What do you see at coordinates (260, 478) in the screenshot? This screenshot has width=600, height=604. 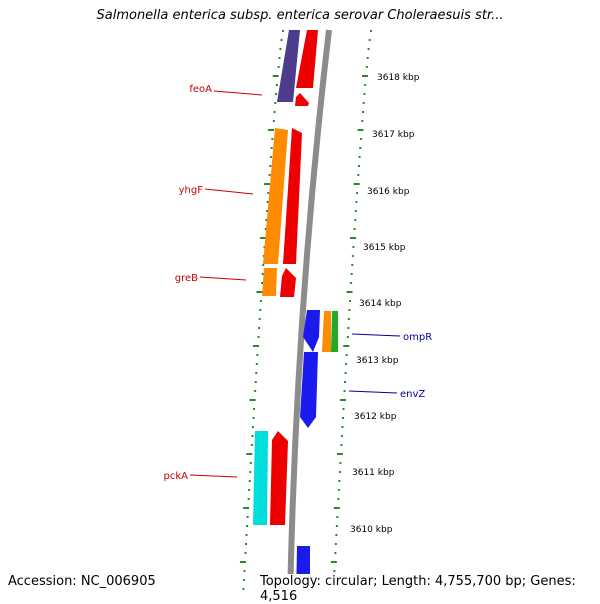 I see `gene-pckA` at bounding box center [260, 478].